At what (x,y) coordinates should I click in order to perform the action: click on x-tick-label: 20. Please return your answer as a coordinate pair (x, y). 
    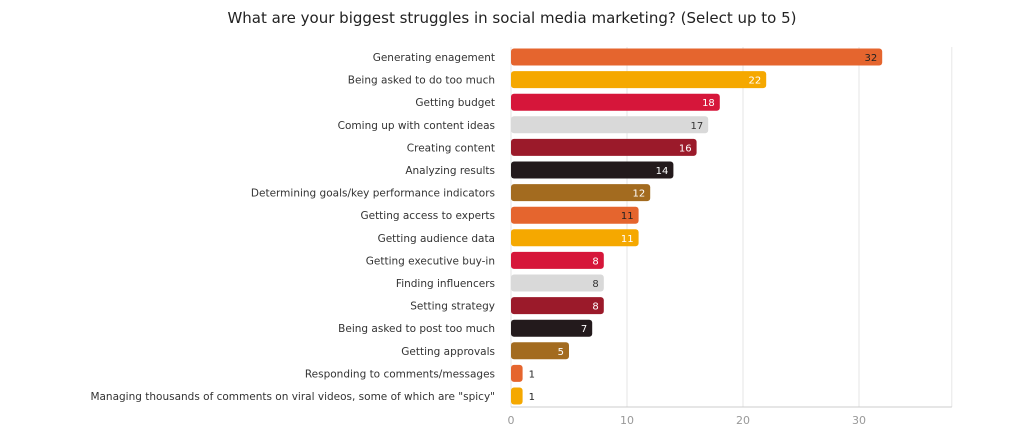
    Looking at the image, I should click on (743, 420).